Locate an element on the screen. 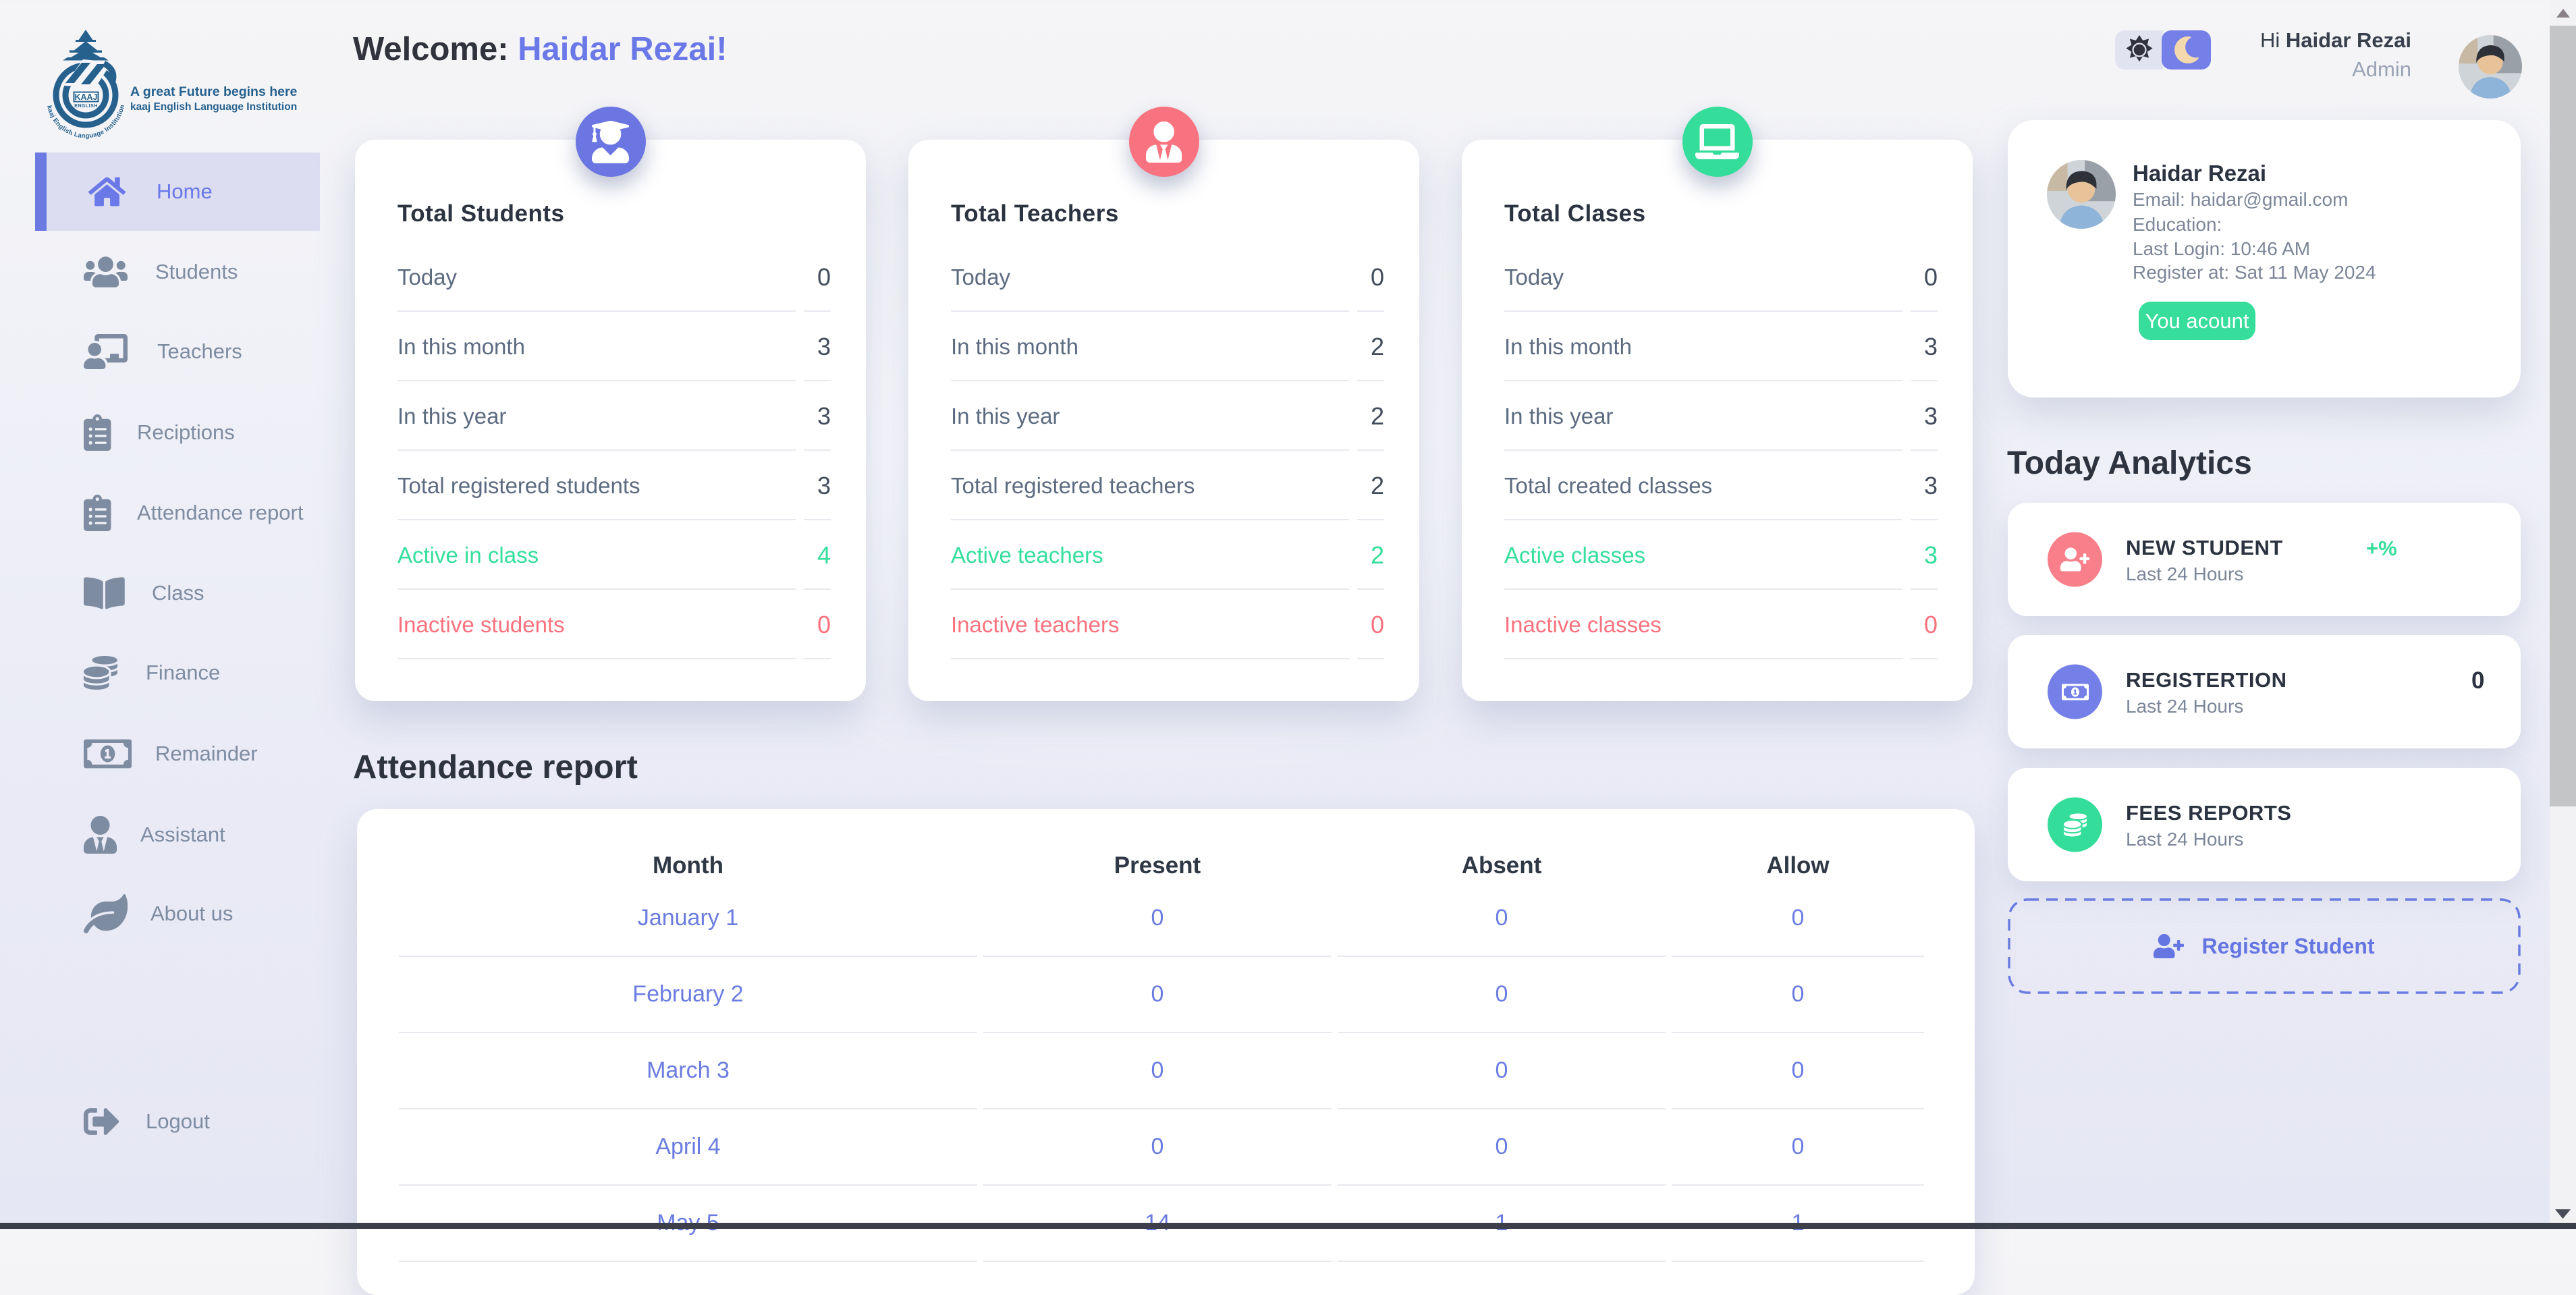 The height and width of the screenshot is (1295, 2576). svg-text: KAAJ is located at coordinates (85, 97).